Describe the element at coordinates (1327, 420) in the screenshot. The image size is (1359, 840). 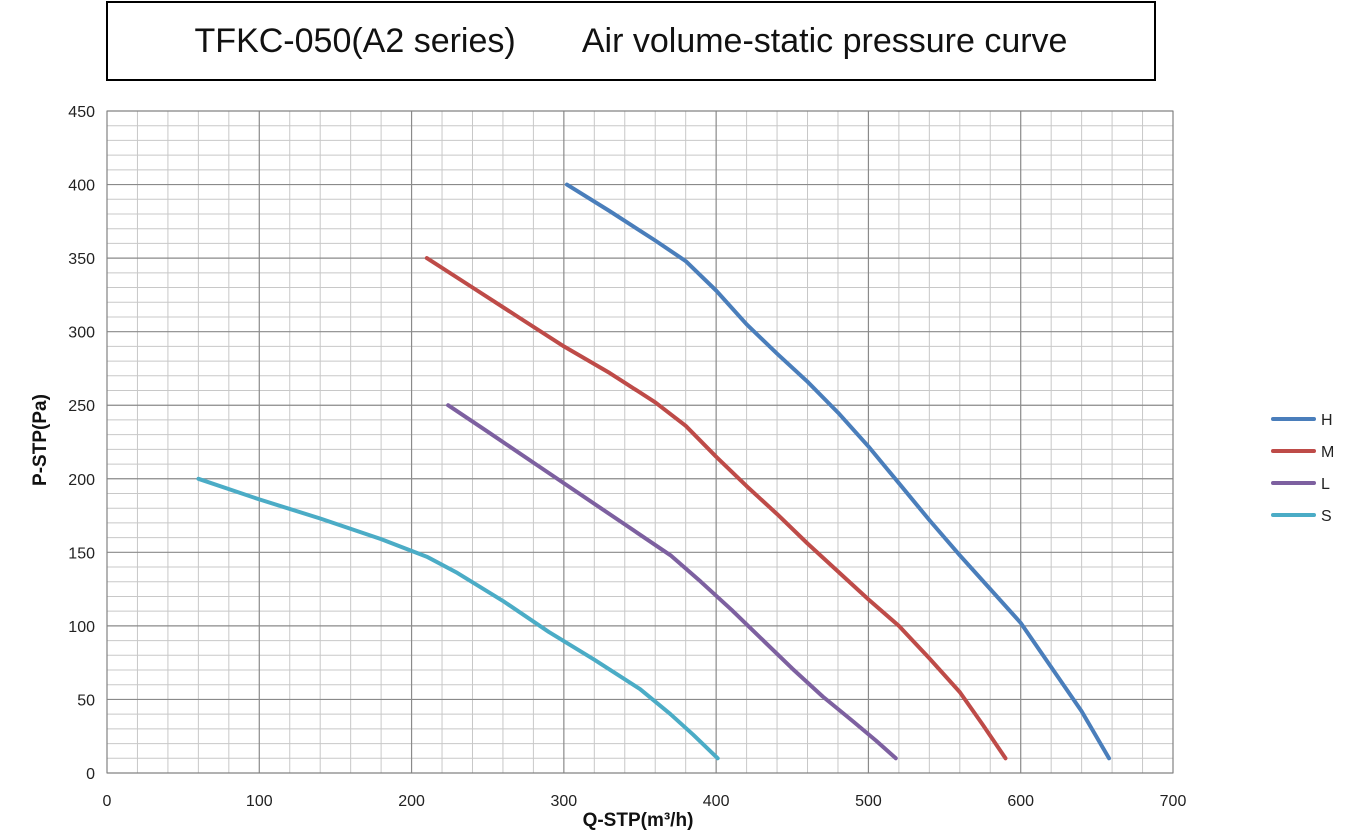
I see `legend-label-H: H` at that location.